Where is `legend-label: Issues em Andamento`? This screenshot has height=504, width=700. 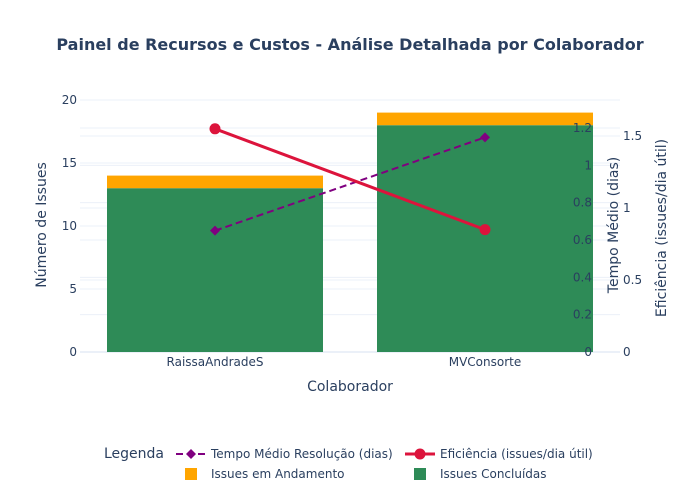 legend-label: Issues em Andamento is located at coordinates (278, 474).